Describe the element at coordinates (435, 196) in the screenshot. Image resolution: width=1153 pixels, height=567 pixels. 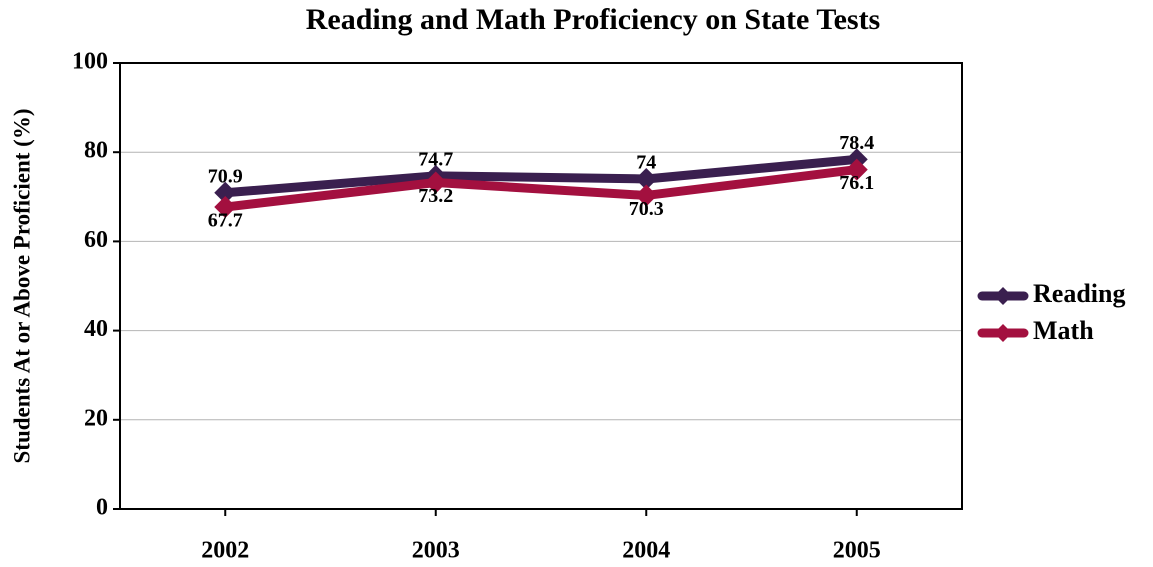
I see `data-label: 73.2` at that location.